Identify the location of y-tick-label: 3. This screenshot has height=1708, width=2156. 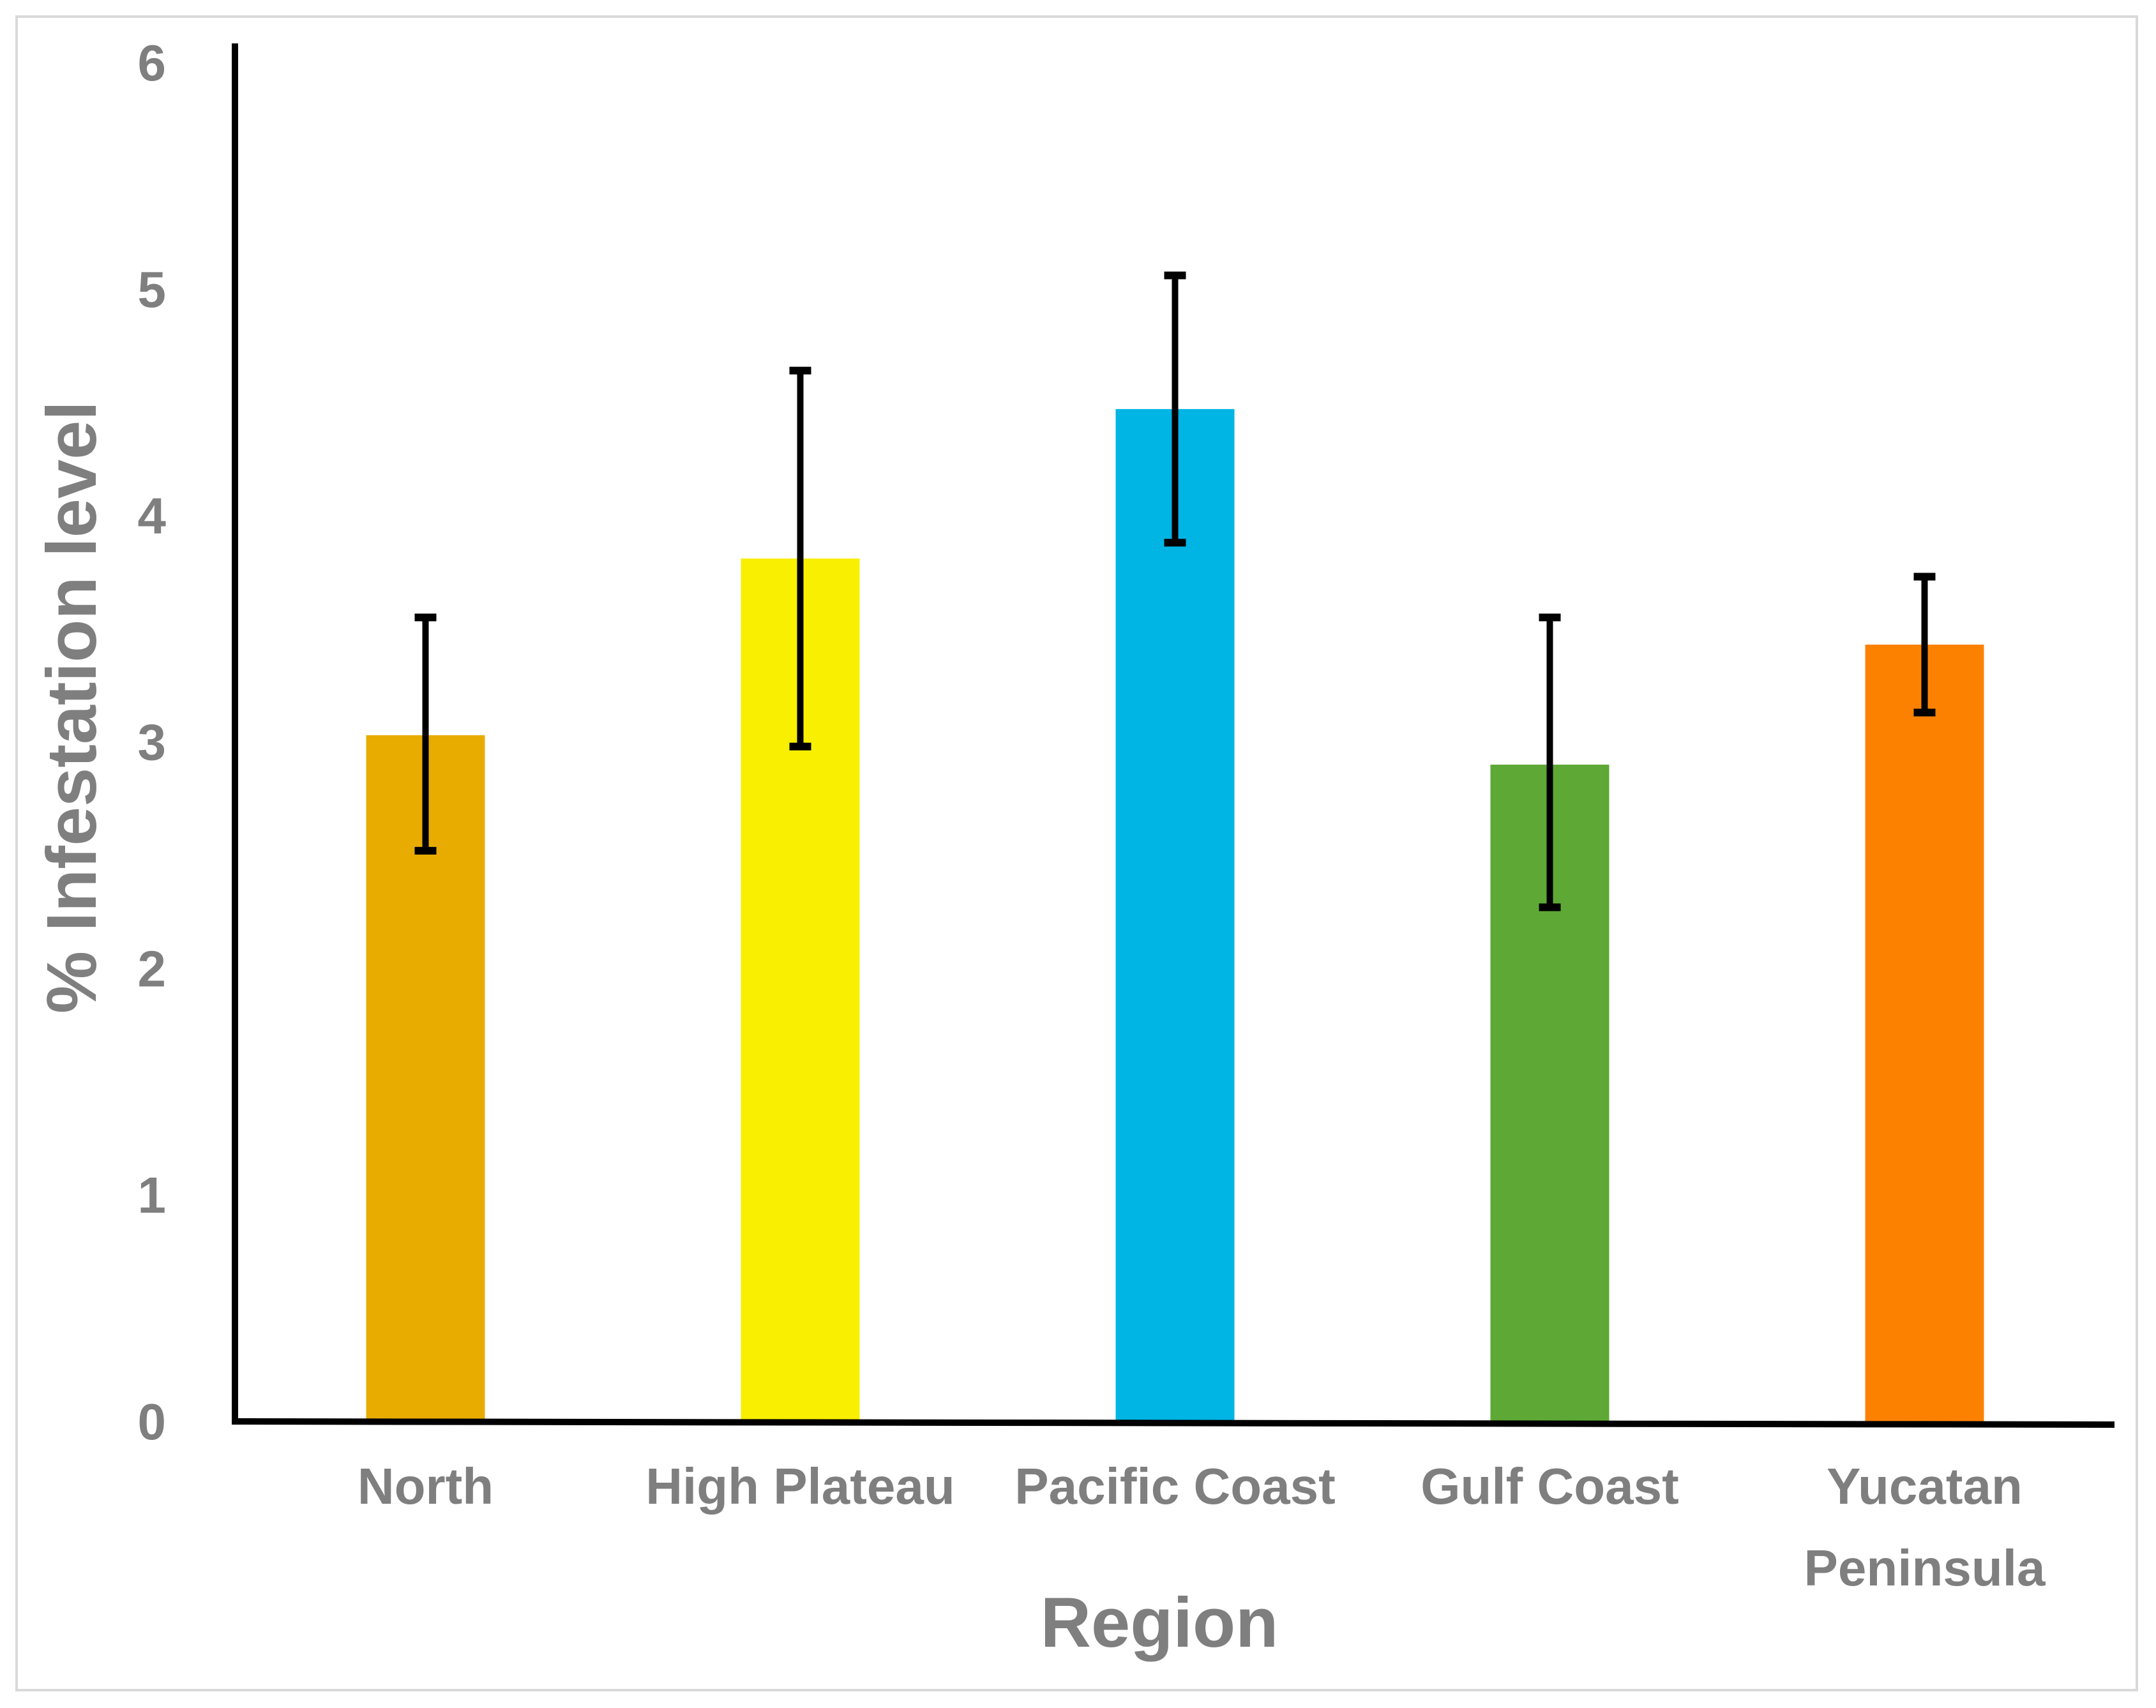
(152, 742).